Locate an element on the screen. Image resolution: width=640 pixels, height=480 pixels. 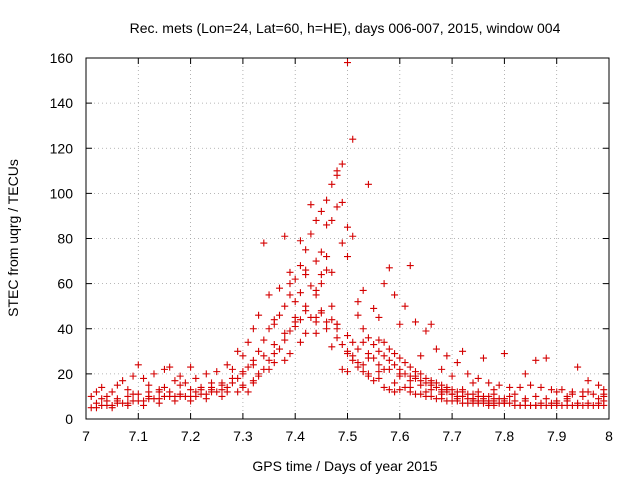
x-tick-label: 7.6 is located at coordinates (400, 436).